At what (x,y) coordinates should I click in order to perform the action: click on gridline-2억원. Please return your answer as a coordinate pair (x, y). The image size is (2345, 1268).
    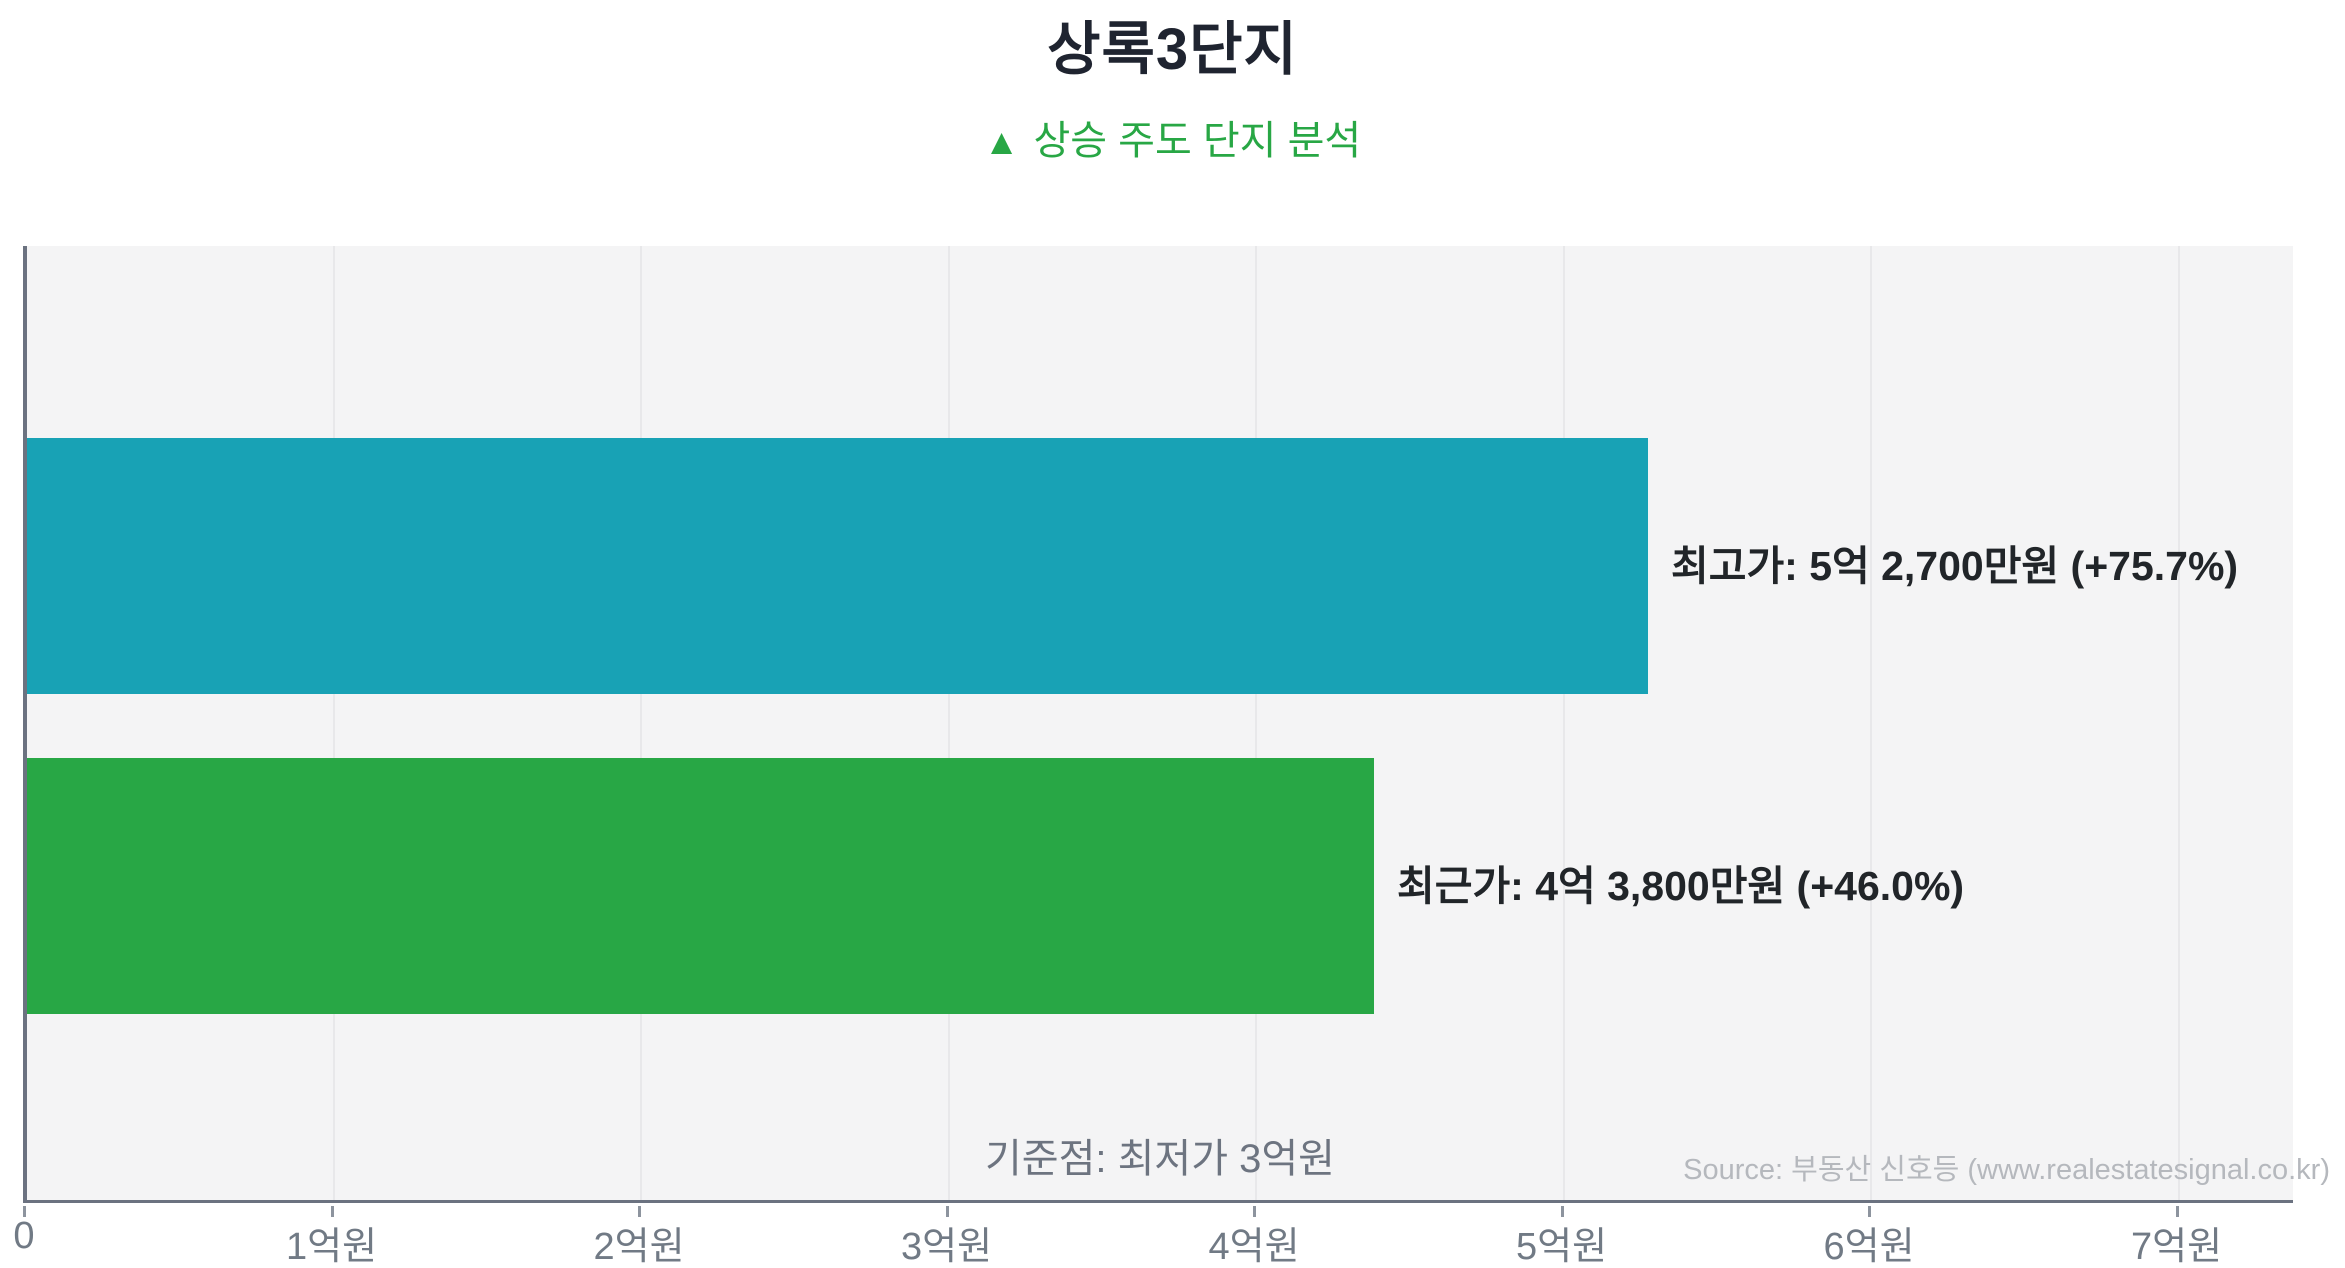
    Looking at the image, I should click on (641, 723).